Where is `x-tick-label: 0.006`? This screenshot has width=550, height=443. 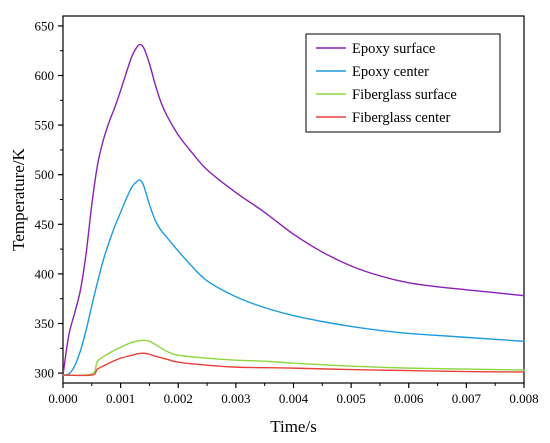 x-tick-label: 0.006 is located at coordinates (409, 398).